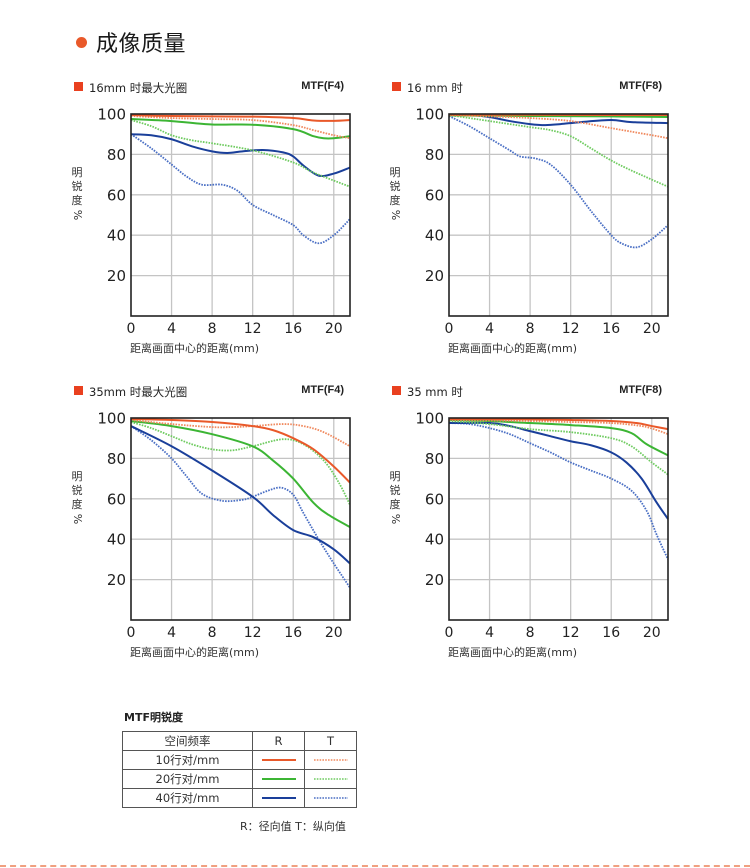  I want to click on section-title-text: 成像质量, so click(141, 44).